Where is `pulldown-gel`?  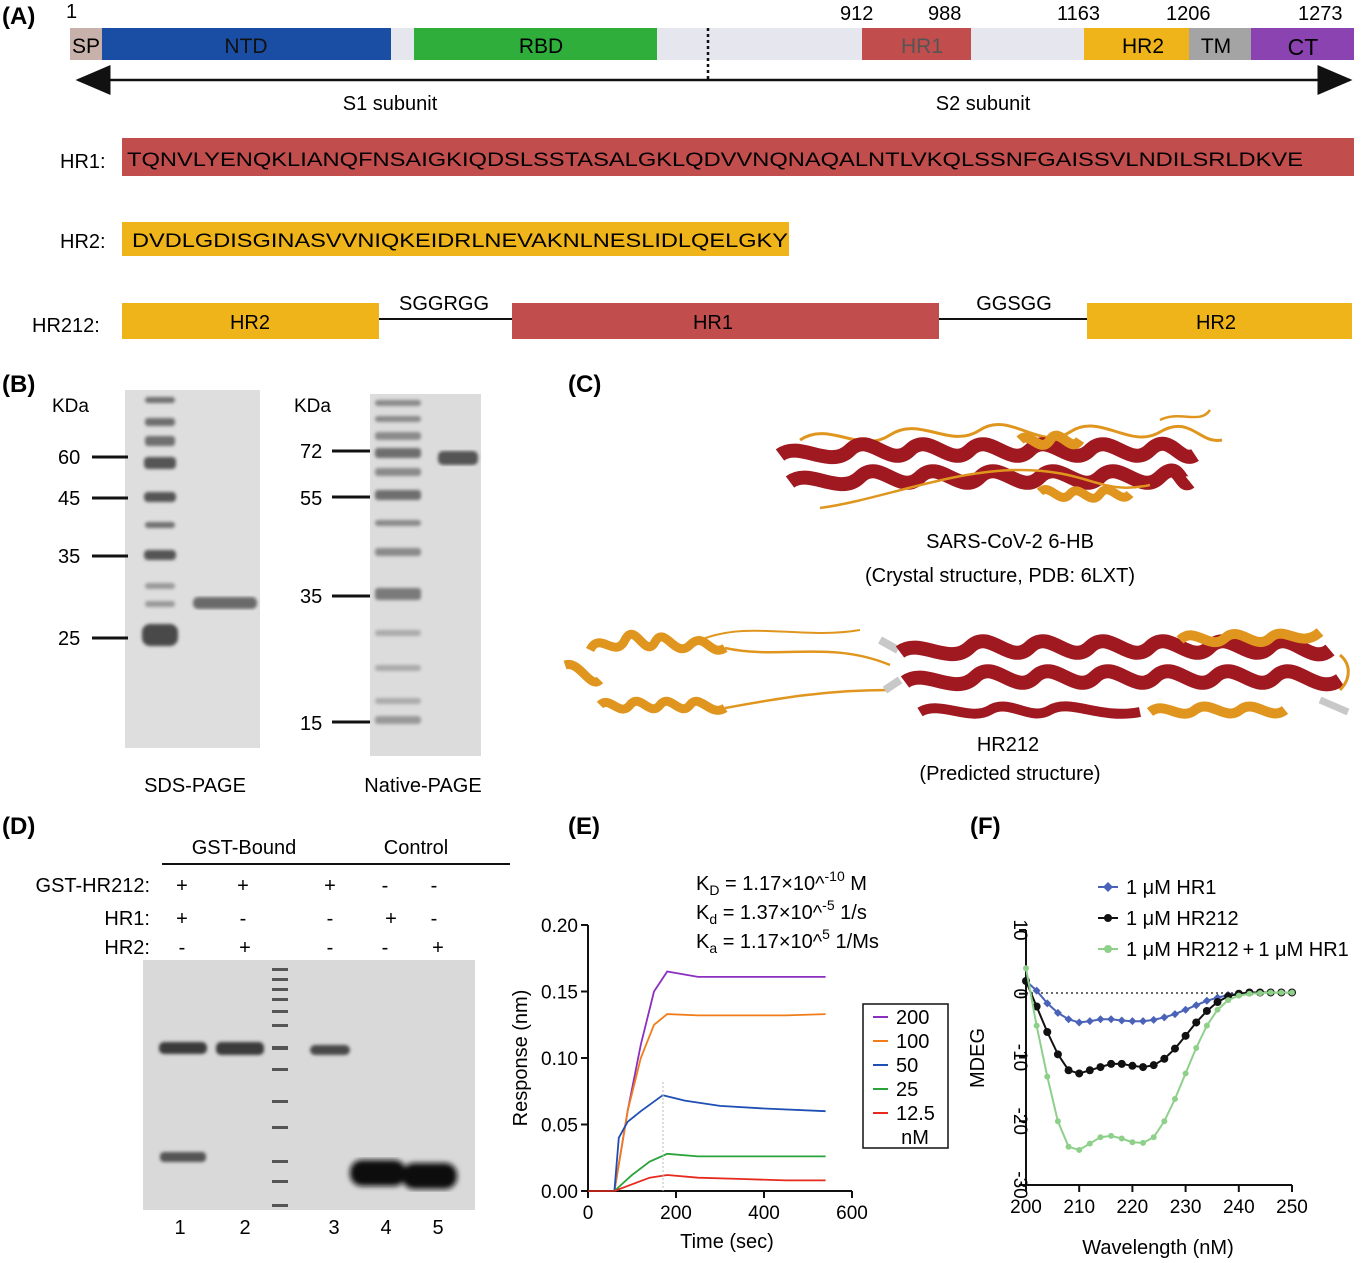
pulldown-gel is located at coordinates (309, 1085).